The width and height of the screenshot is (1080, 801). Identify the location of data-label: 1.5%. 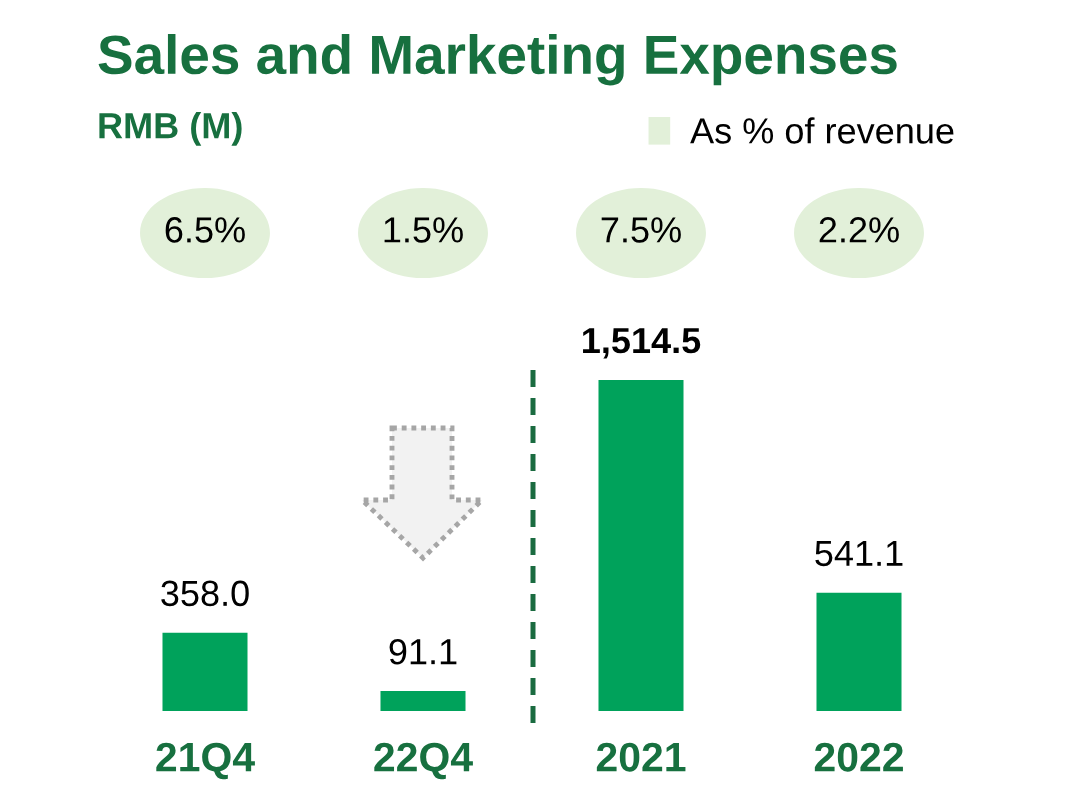
(423, 230).